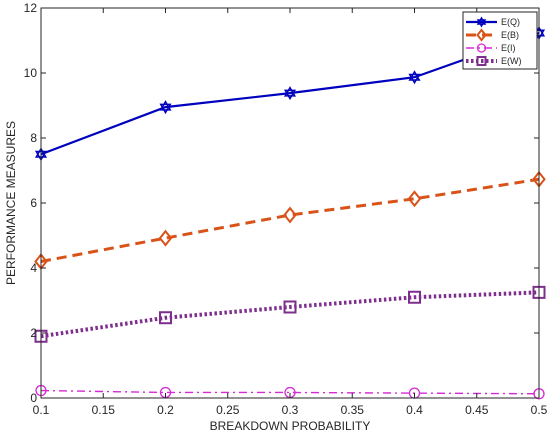  What do you see at coordinates (11, 203) in the screenshot?
I see `y-axis-label: PERFORMANCE MEASURES` at bounding box center [11, 203].